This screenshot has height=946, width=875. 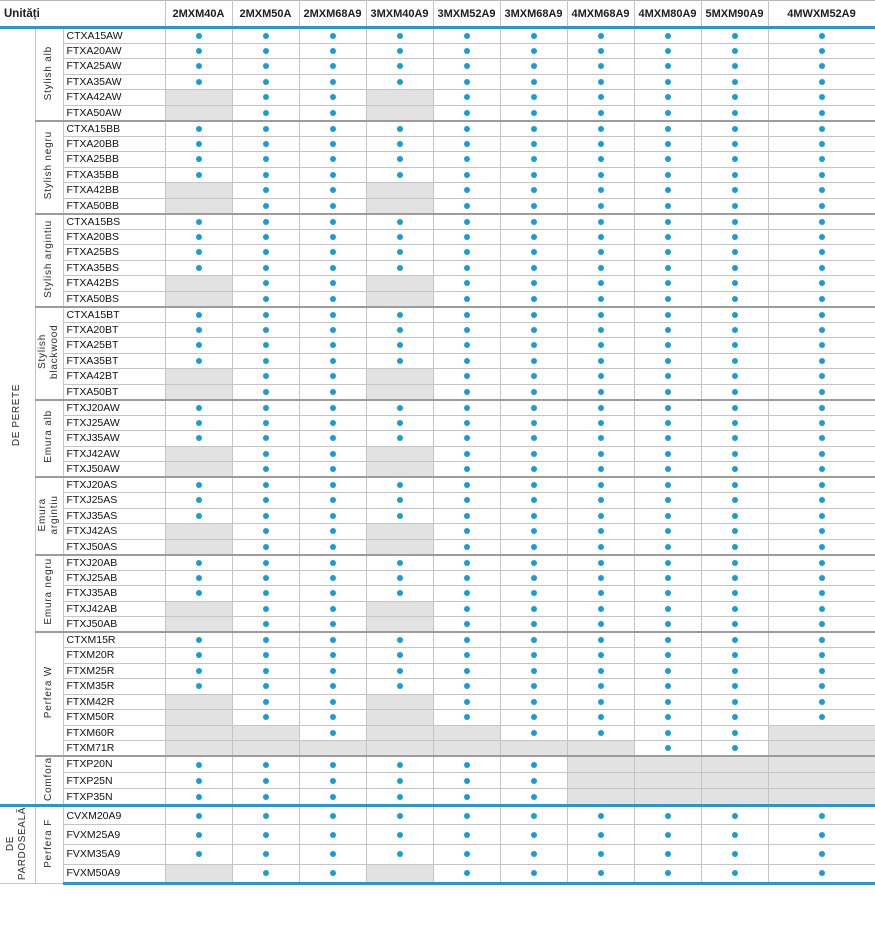 What do you see at coordinates (198, 205) in the screenshot?
I see `not-compatible-cell` at bounding box center [198, 205].